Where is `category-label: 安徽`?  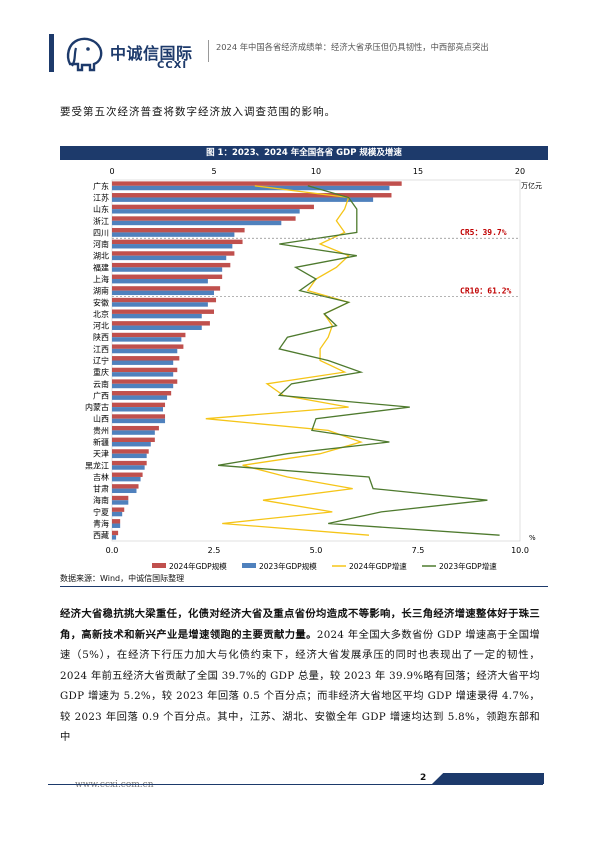 category-label: 安徽 is located at coordinates (101, 302).